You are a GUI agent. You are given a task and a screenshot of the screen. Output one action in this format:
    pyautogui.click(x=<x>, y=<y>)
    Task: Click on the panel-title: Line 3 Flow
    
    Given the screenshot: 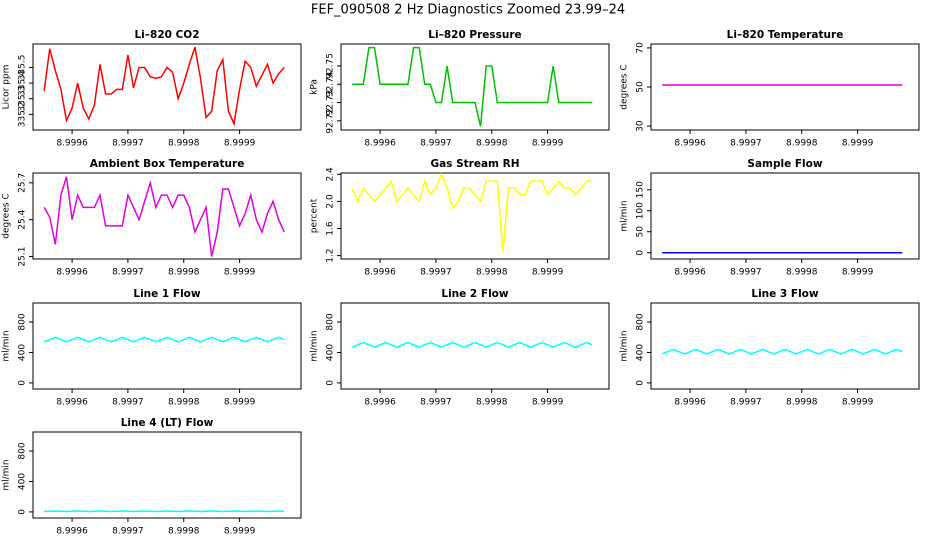 What is the action you would take?
    pyautogui.click(x=784, y=294)
    